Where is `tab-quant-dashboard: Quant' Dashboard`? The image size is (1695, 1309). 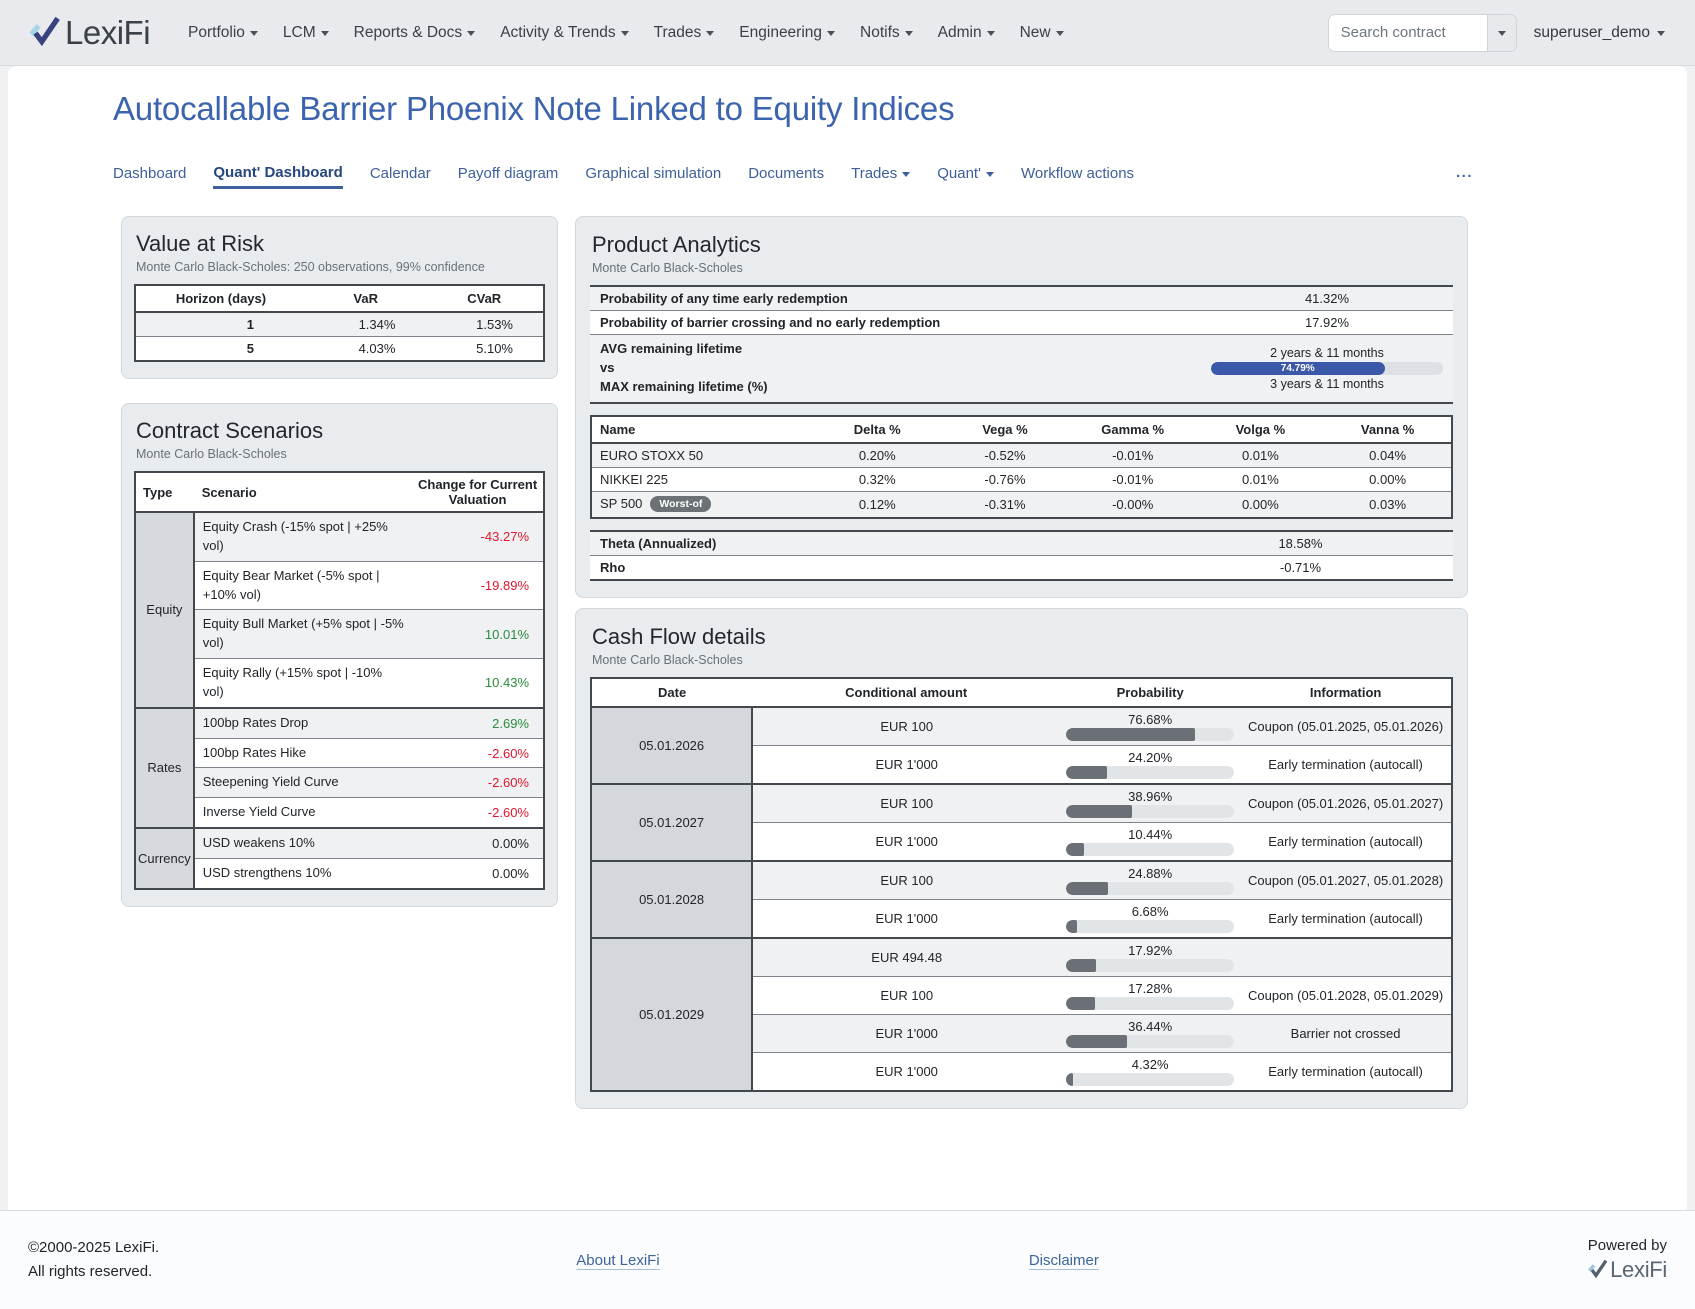 tab-quant-dashboard: Quant' Dashboard is located at coordinates (278, 176).